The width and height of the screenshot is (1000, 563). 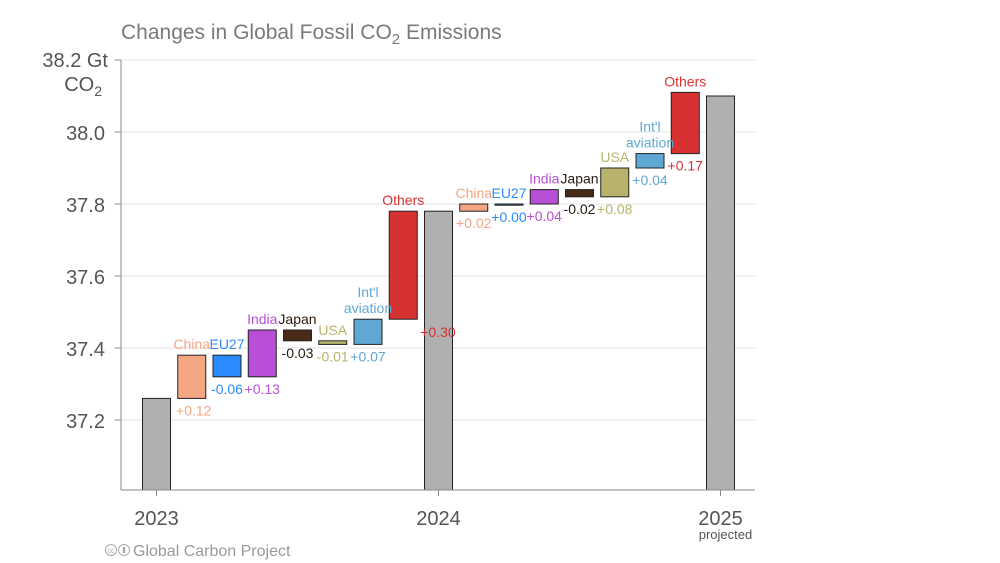 I want to click on cc-license-icon, so click(x=111, y=550).